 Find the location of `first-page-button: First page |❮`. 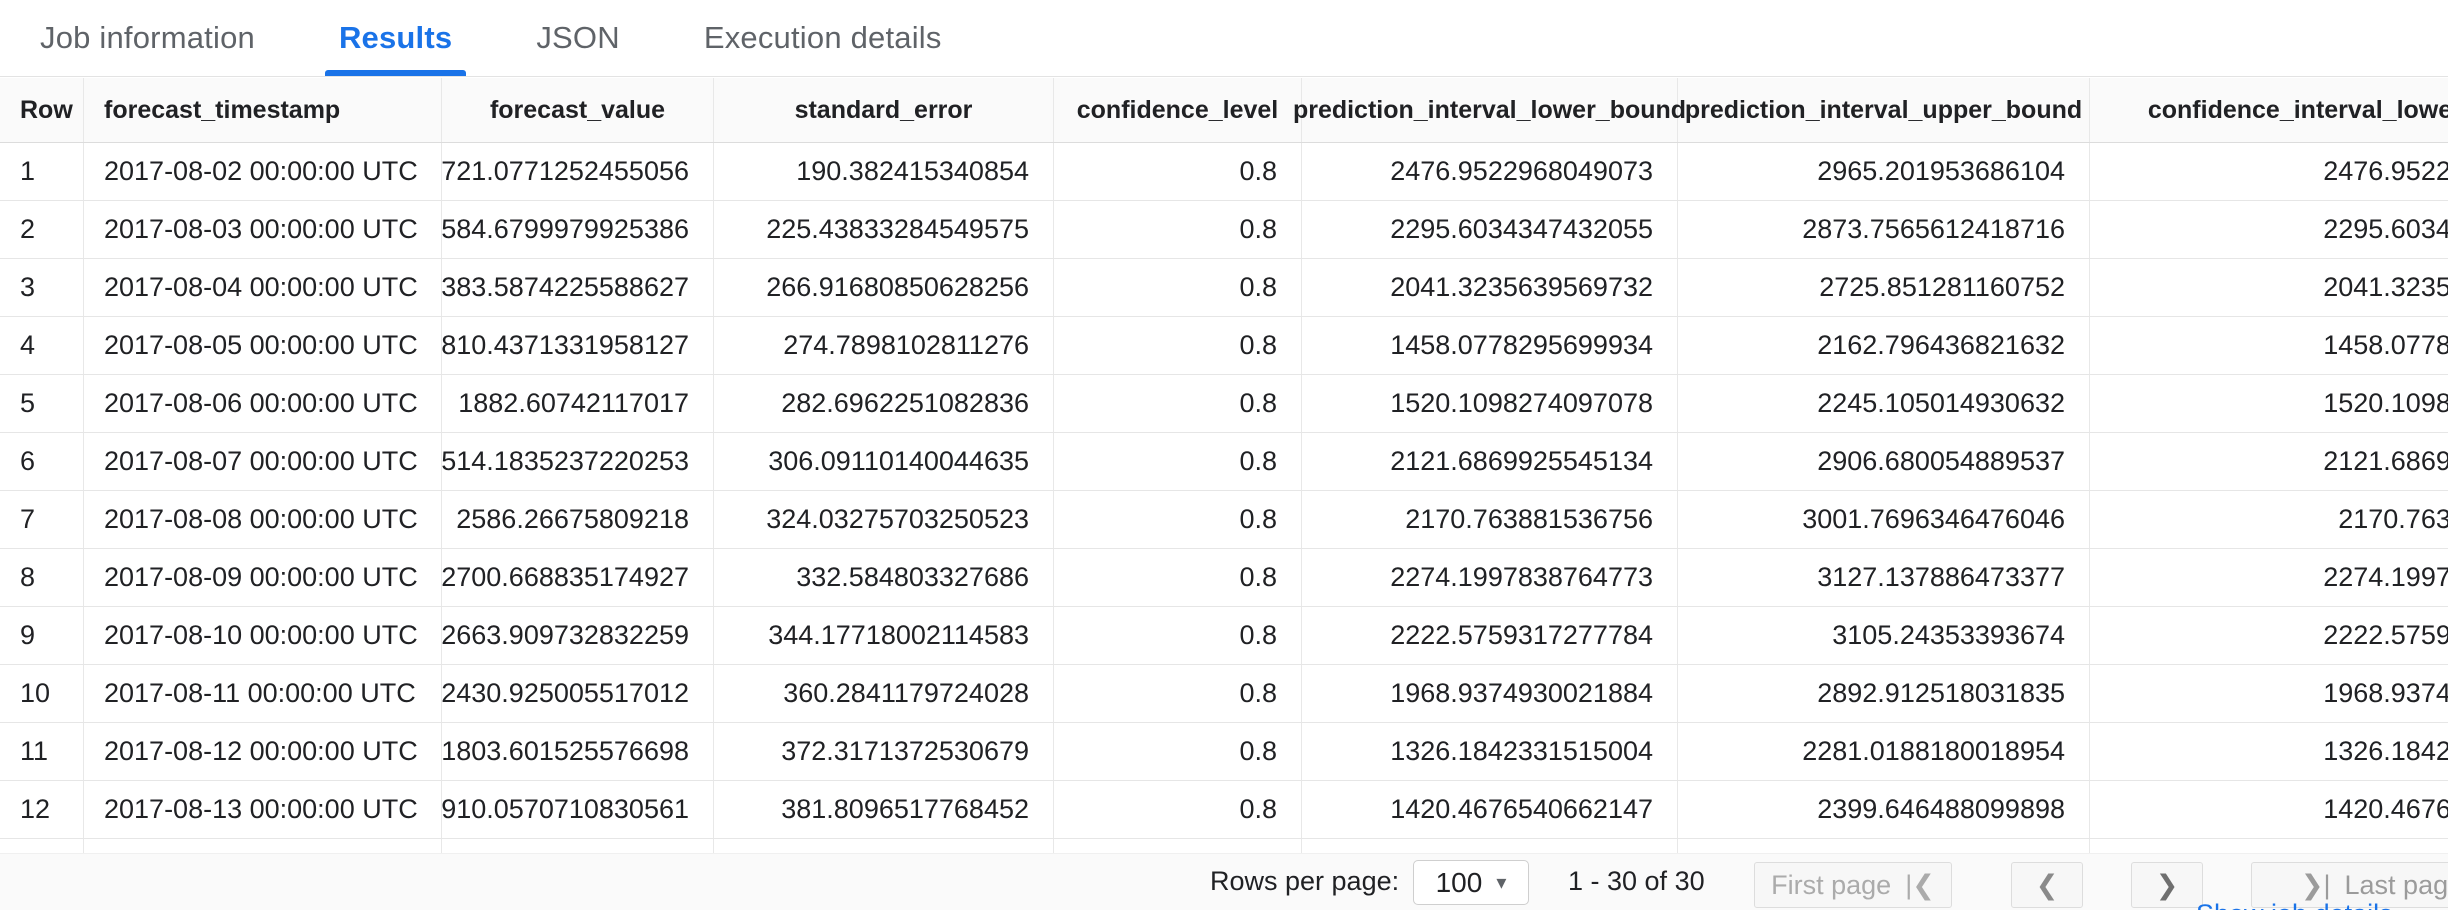

first-page-button: First page |❮ is located at coordinates (1853, 885).